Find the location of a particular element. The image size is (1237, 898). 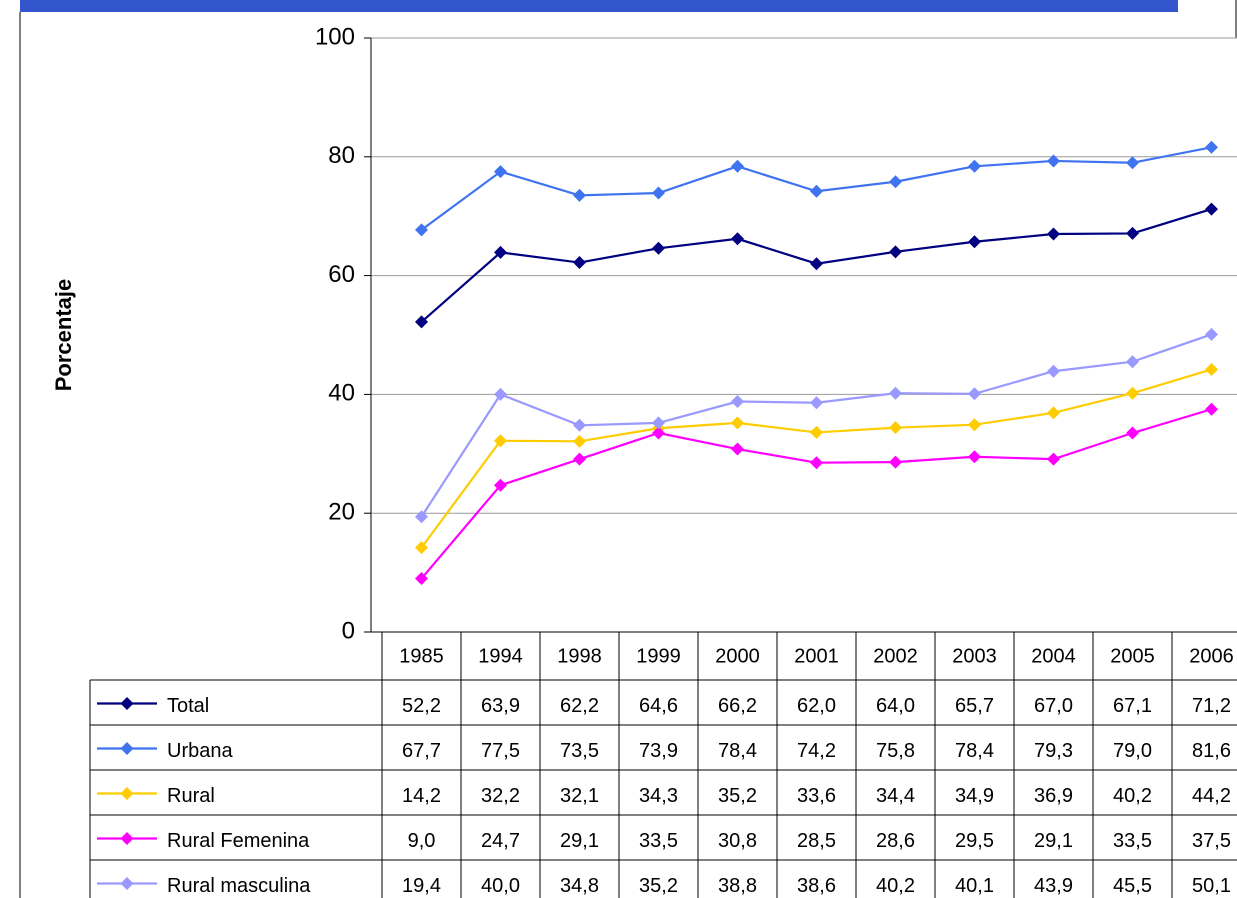

legend-label: Urbana is located at coordinates (200, 751).